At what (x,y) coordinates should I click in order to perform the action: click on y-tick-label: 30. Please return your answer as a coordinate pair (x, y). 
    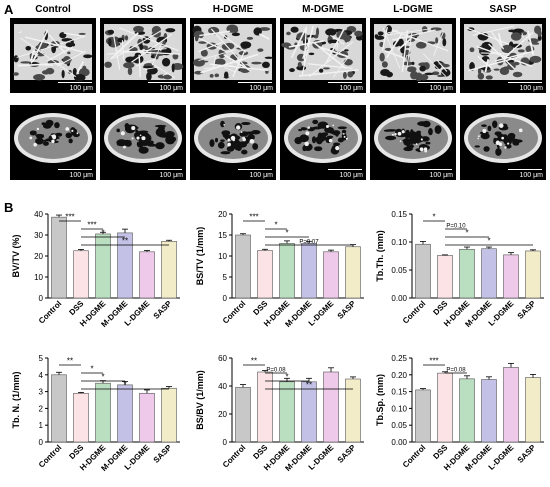
    Looking at the image, I should click on (38, 235).